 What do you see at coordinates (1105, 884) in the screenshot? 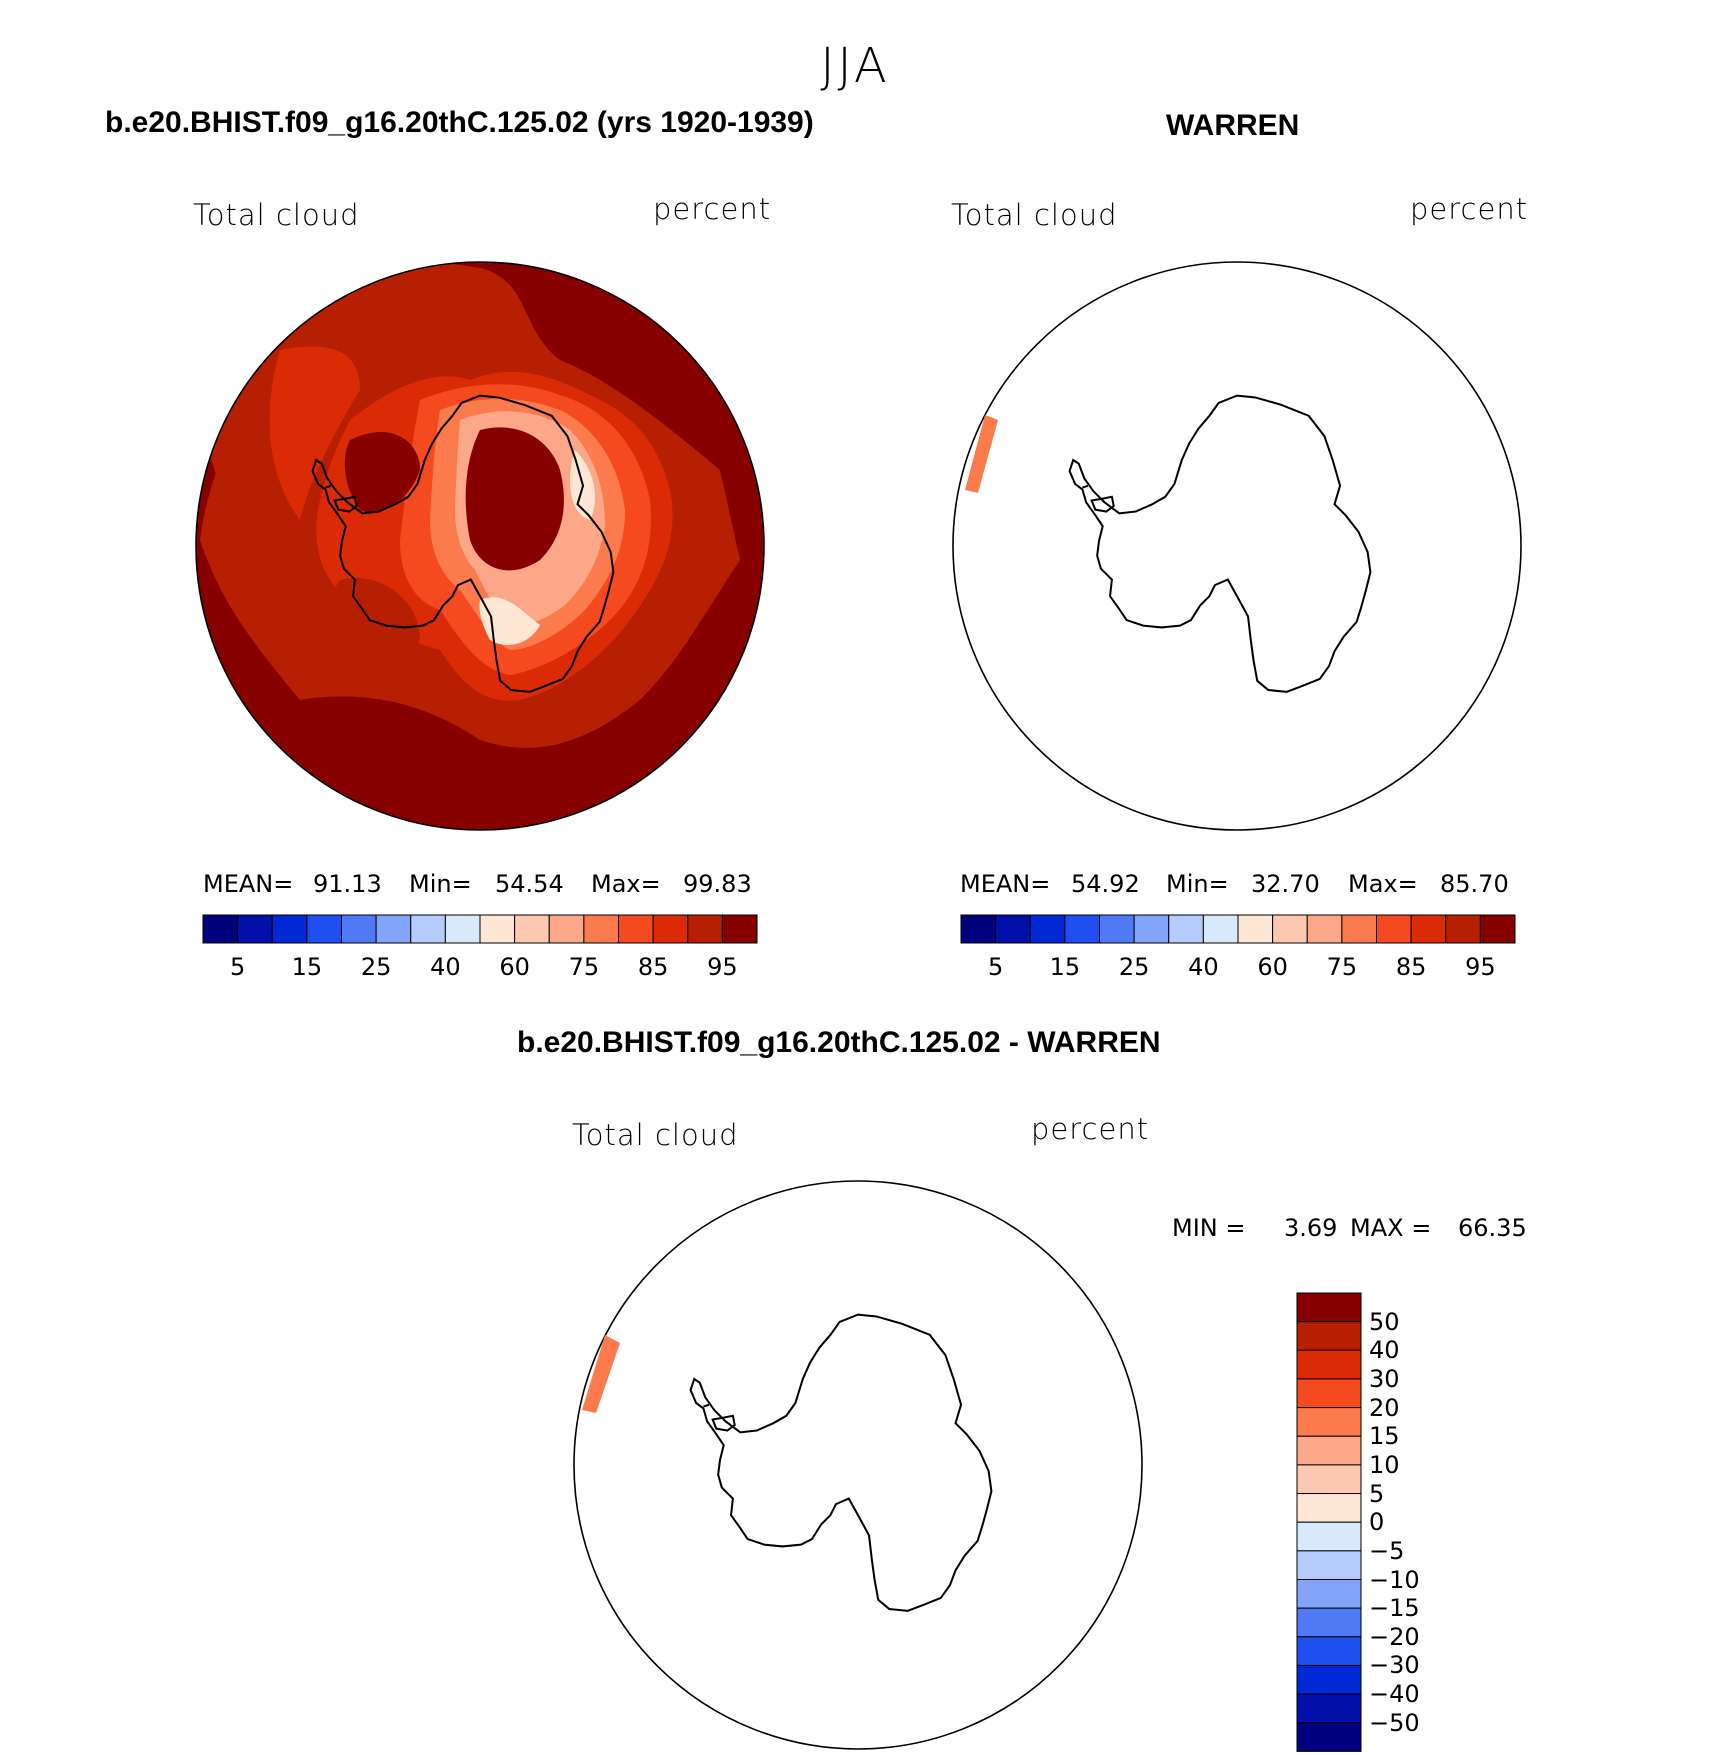
I see `panel2-mean-value: 54.92` at bounding box center [1105, 884].